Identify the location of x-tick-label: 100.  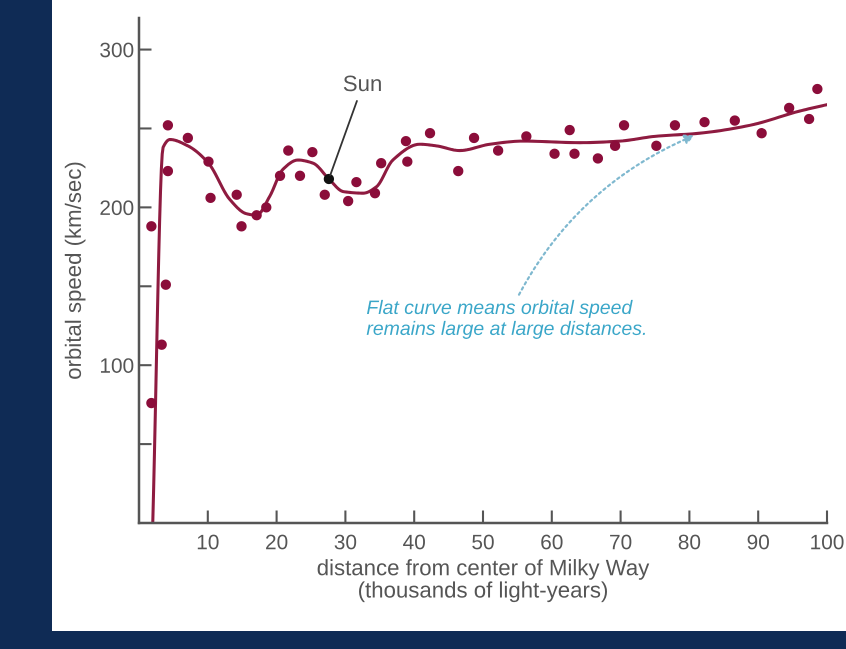
(827, 542).